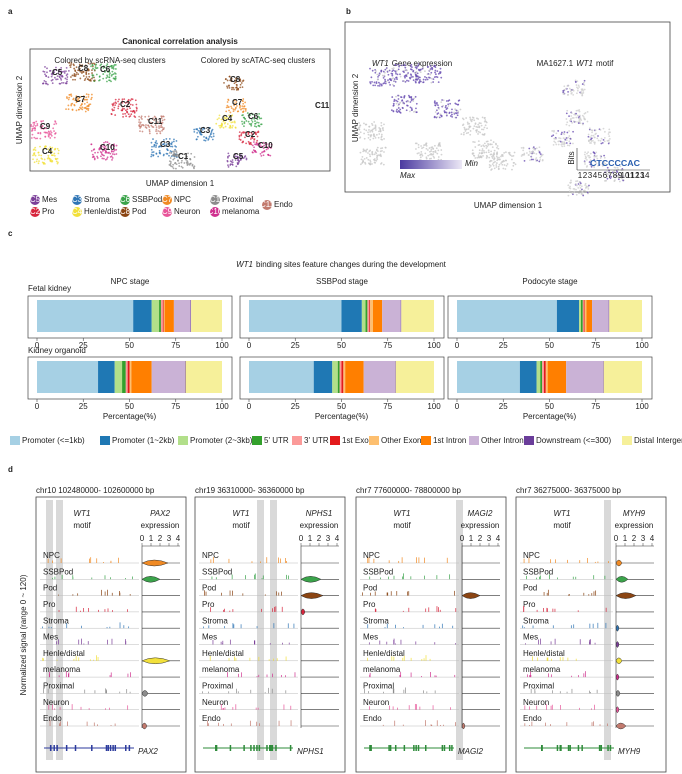 The height and width of the screenshot is (774, 682). I want to click on chart-frame, so click(550, 378).